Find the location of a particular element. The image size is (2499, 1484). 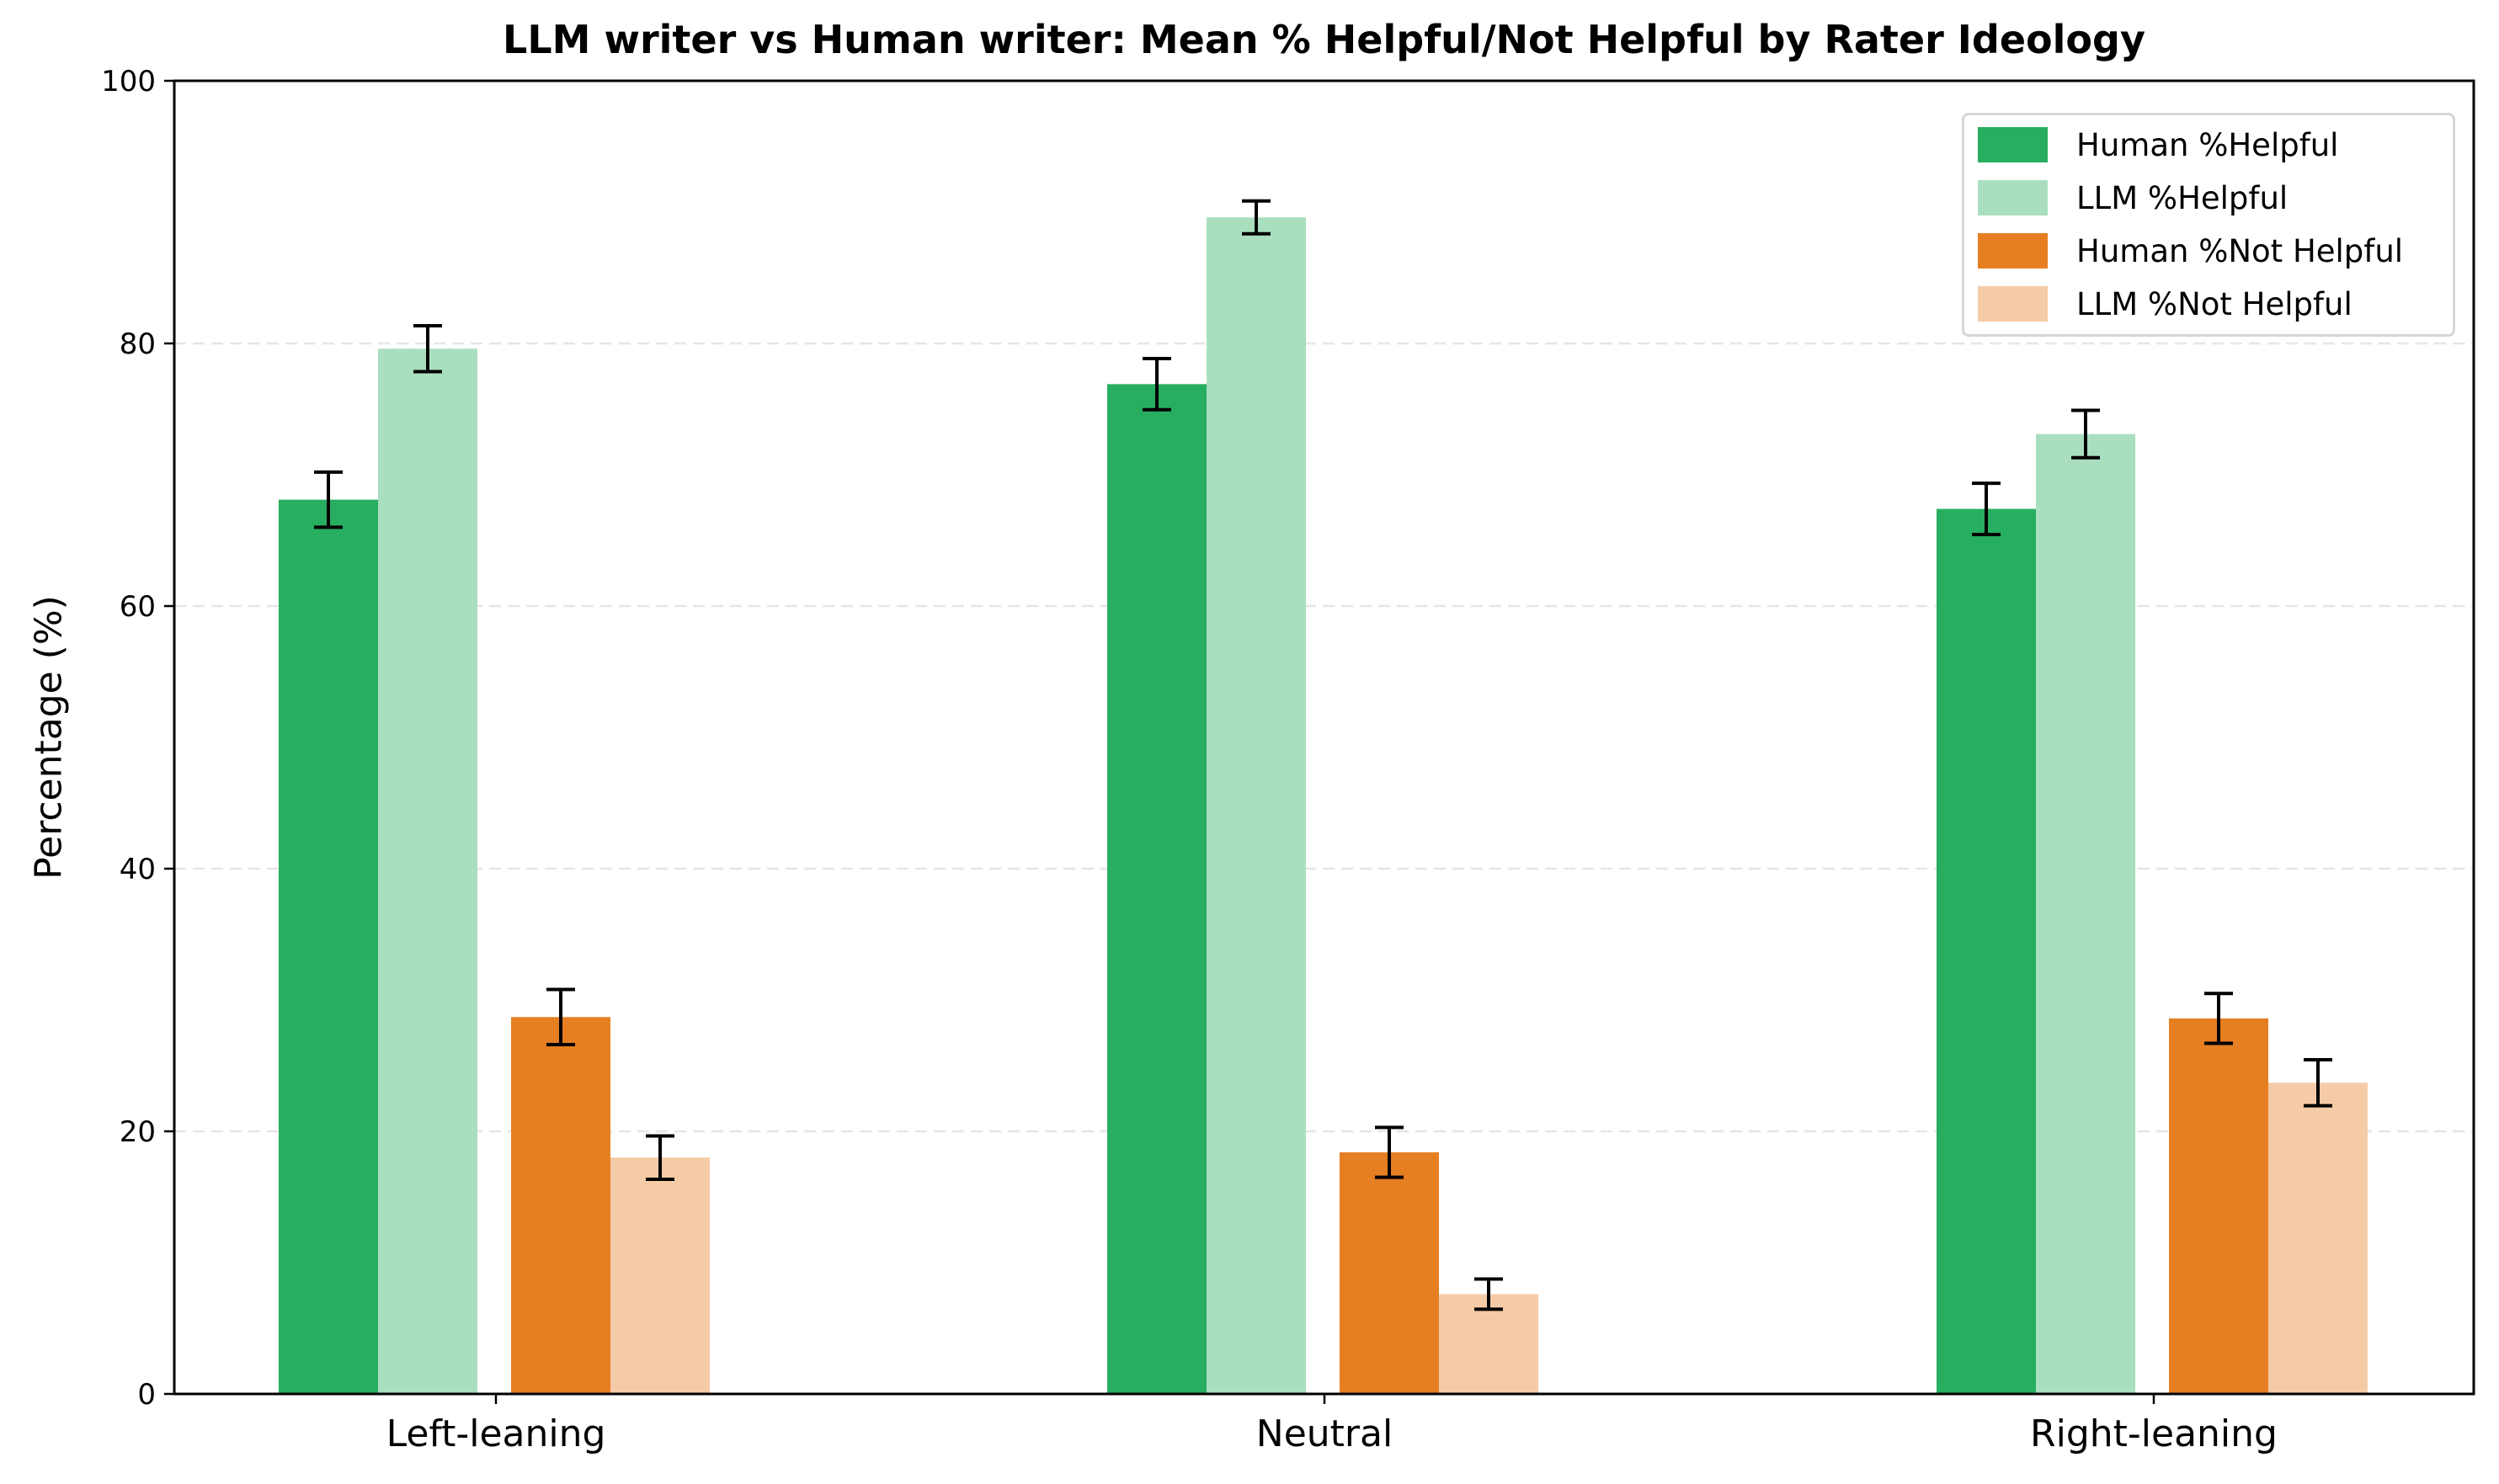

y-tick-label: 20 is located at coordinates (138, 1132).